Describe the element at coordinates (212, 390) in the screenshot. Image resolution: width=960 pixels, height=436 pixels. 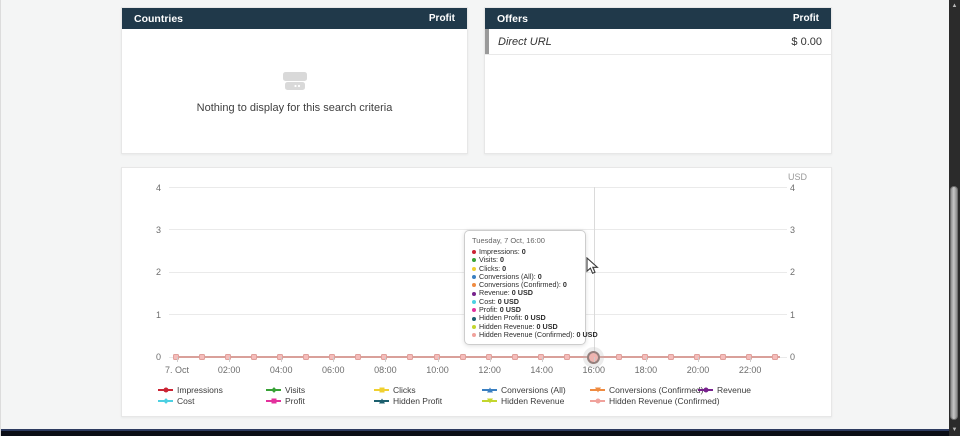
I see `legend-item: Impressions` at that location.